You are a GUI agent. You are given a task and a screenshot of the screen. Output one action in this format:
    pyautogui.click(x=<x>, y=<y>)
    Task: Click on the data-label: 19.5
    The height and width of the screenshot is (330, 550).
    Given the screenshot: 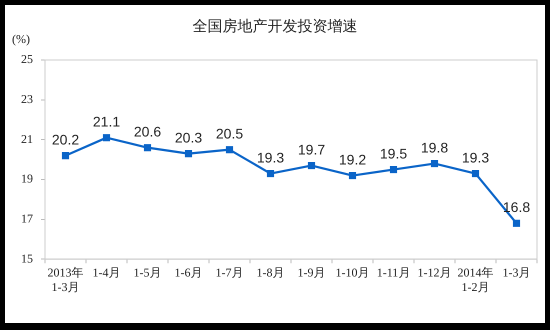 What is the action you would take?
    pyautogui.click(x=394, y=153)
    